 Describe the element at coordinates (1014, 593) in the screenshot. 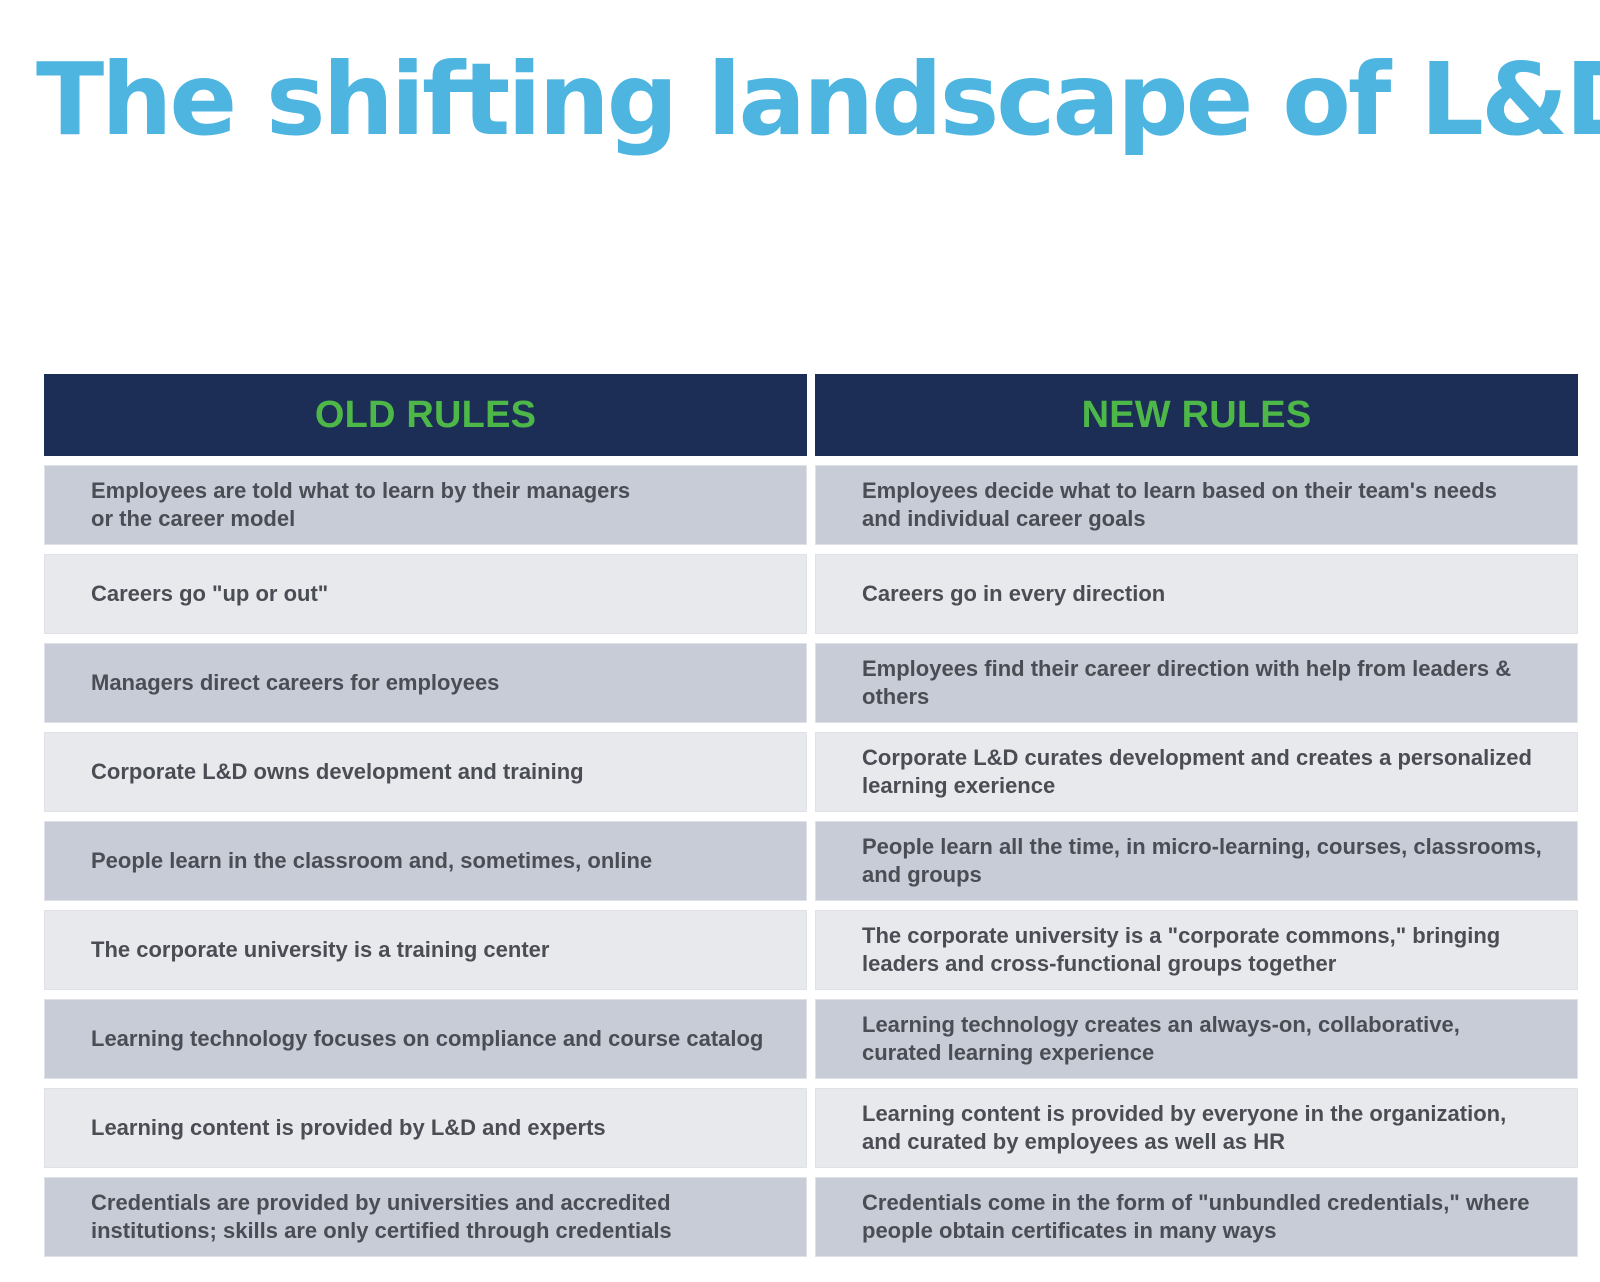

I see `new-rule-text: Careers go in every direction` at that location.